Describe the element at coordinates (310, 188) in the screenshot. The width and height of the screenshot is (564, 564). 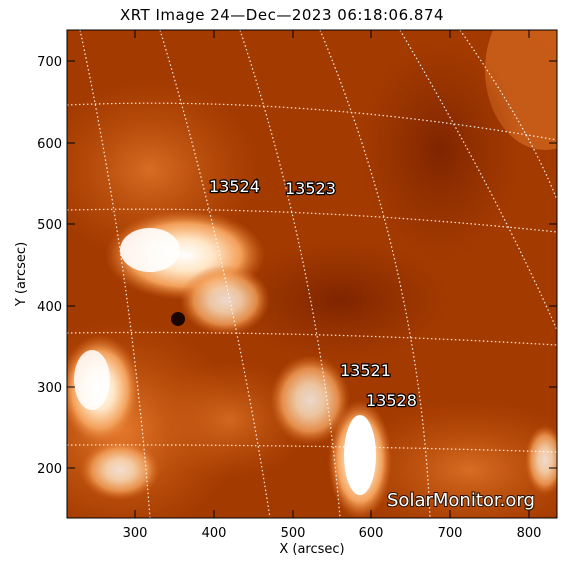
I see `region-label-13523: 13523` at that location.